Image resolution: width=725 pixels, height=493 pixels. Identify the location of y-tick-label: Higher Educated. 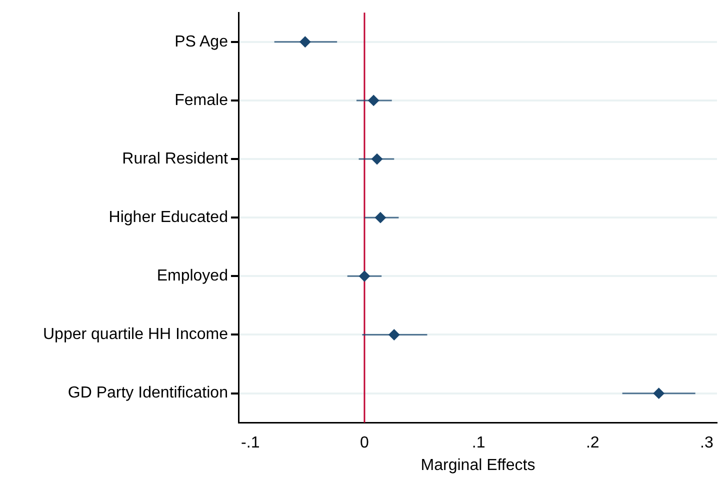
(168, 217).